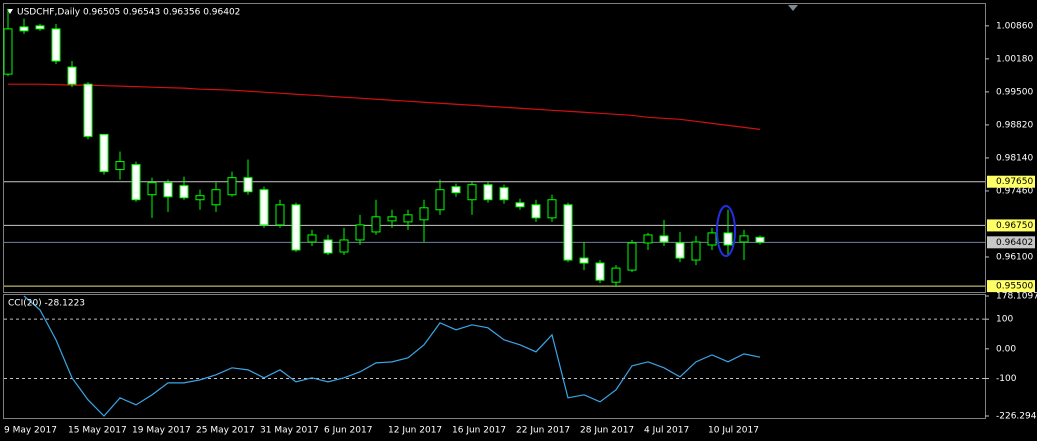  I want to click on level-label: 0.96402, so click(1014, 243).